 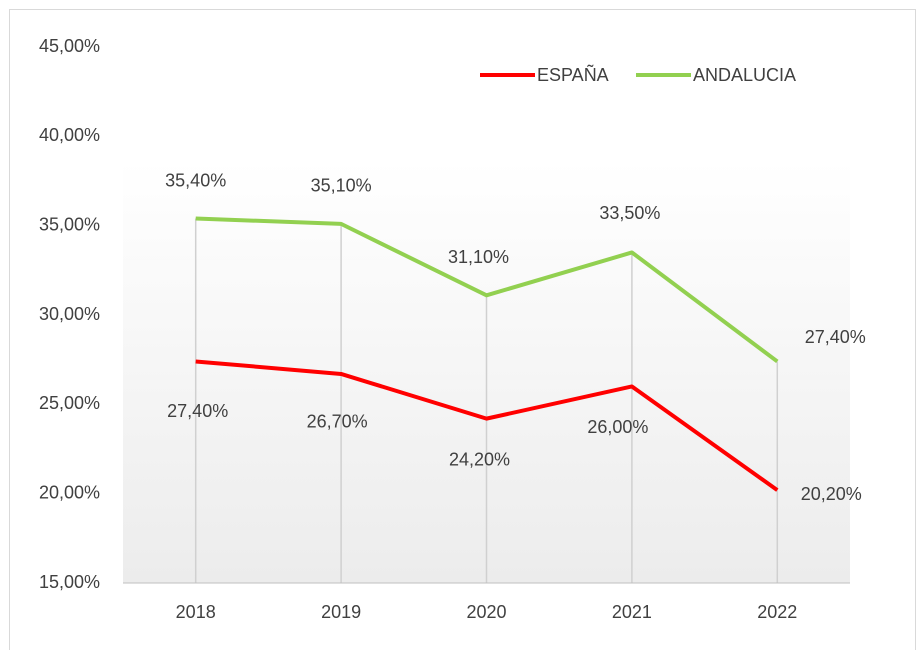 I want to click on y-tick-label: 25,00%, so click(x=69, y=403).